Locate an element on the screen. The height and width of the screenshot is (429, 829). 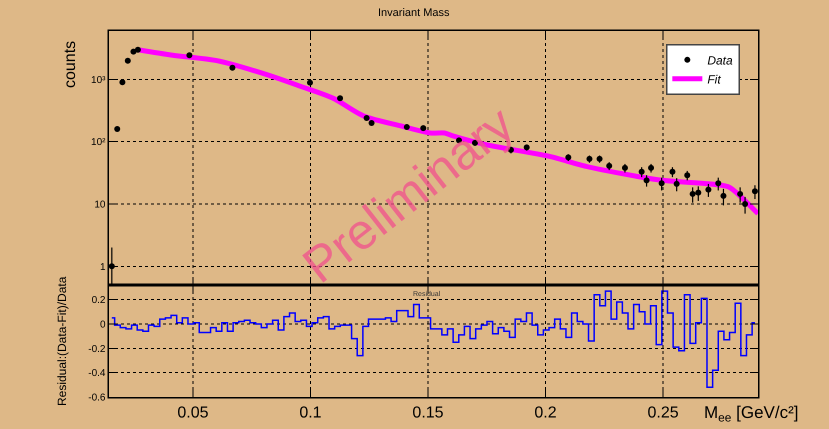
x-tick-label: 0.1 is located at coordinates (310, 413).